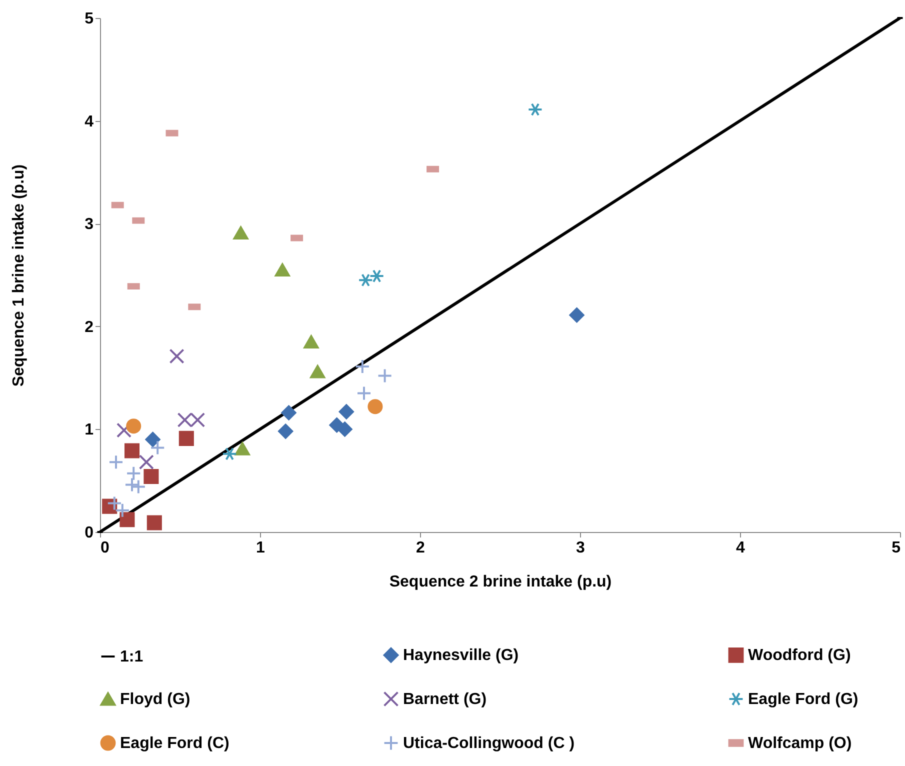  What do you see at coordinates (421, 548) in the screenshot?
I see `x-tick-label: 2` at bounding box center [421, 548].